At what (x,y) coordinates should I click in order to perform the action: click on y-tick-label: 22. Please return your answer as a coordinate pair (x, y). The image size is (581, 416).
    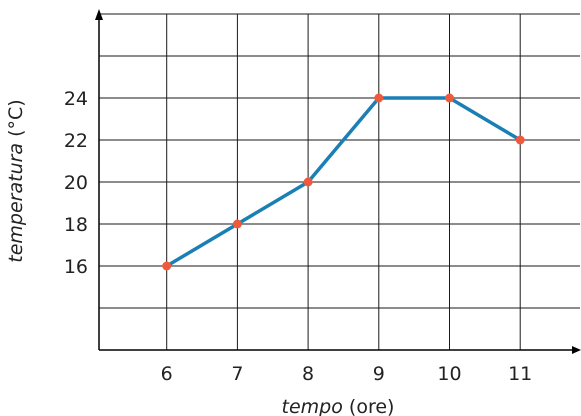
    Looking at the image, I should click on (76, 141).